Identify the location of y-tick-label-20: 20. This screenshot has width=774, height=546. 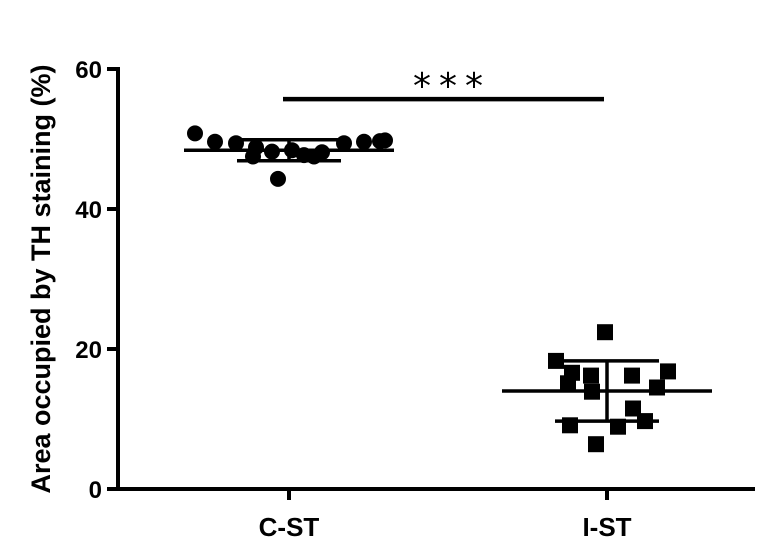
(88, 350).